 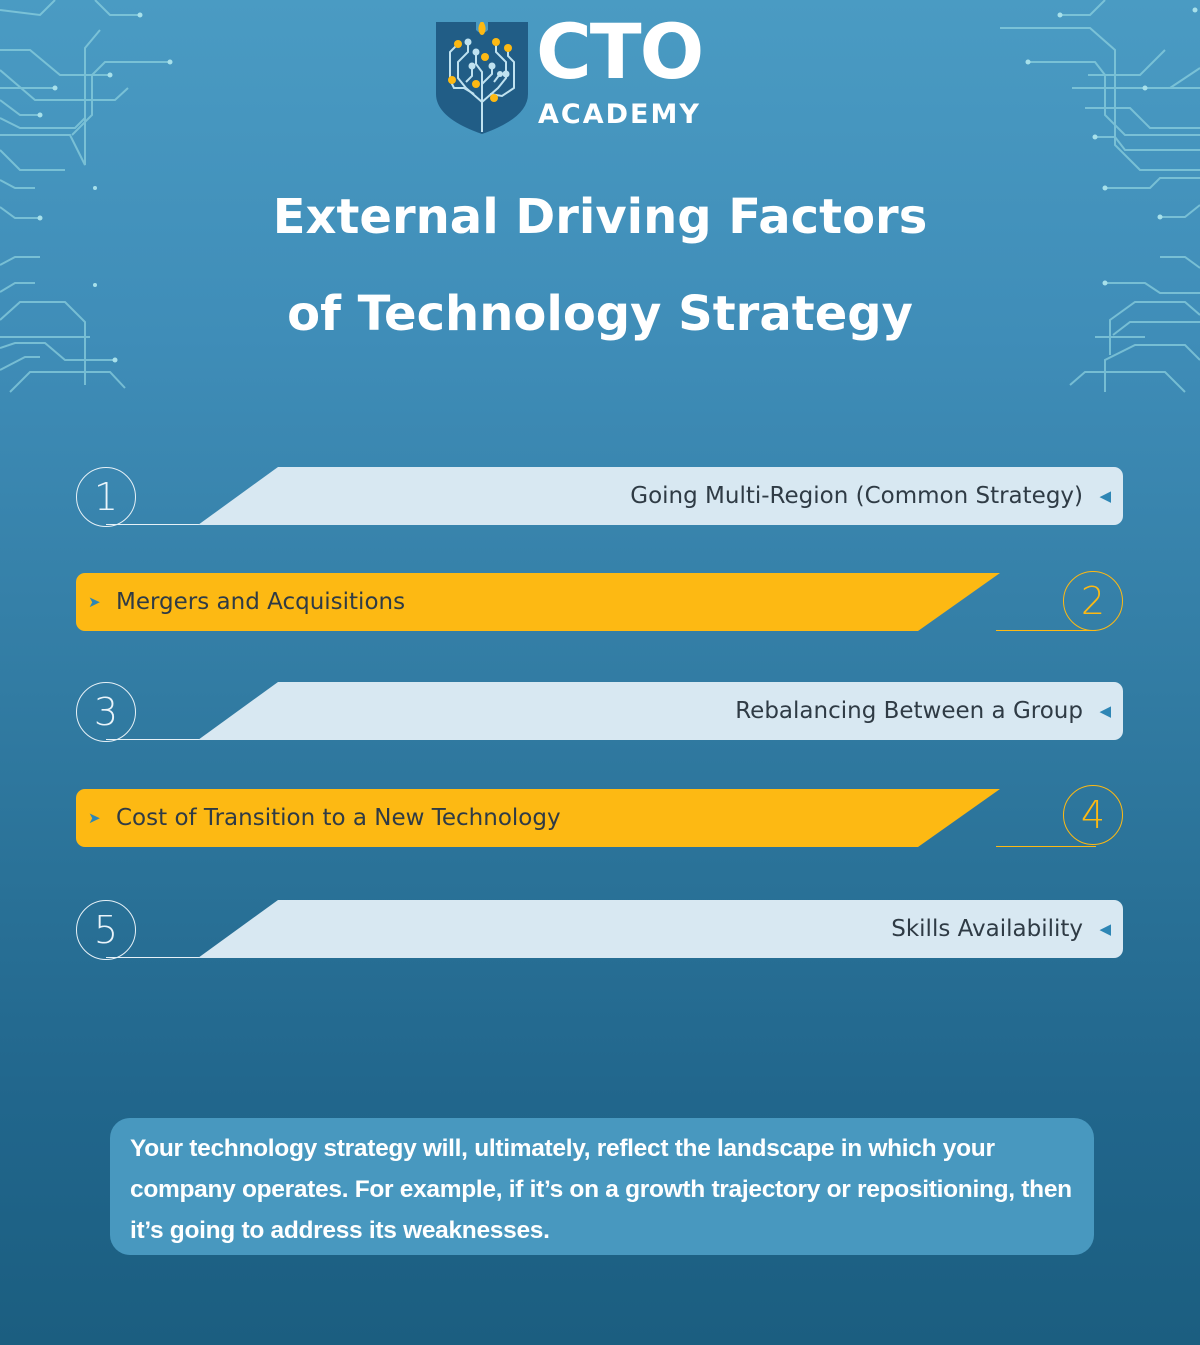 What do you see at coordinates (856, 496) in the screenshot?
I see `factor-label: Going Multi-Region (Common Strategy)` at bounding box center [856, 496].